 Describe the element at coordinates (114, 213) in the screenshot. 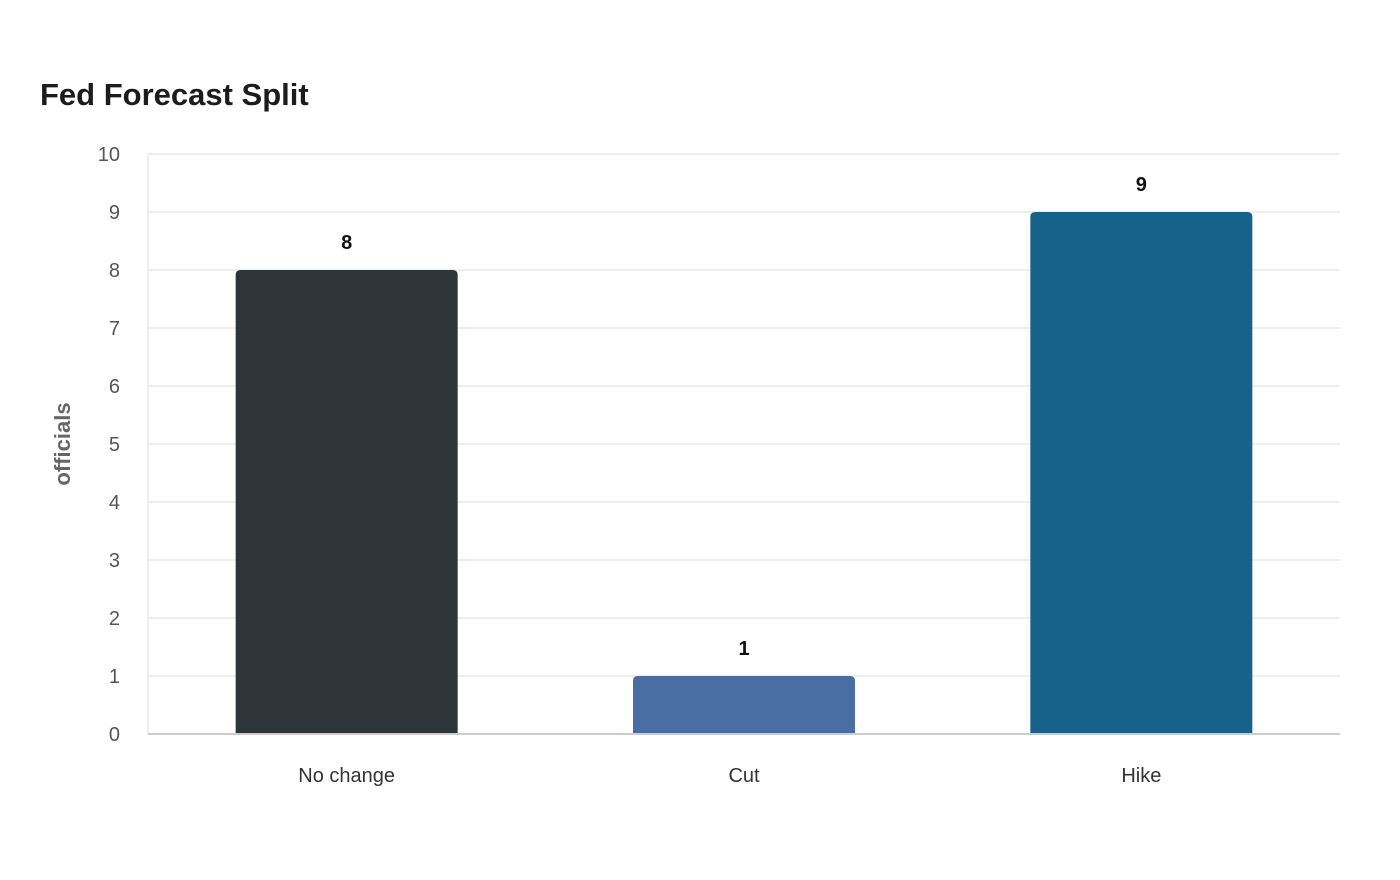

I see `y-tick-label: 9` at that location.